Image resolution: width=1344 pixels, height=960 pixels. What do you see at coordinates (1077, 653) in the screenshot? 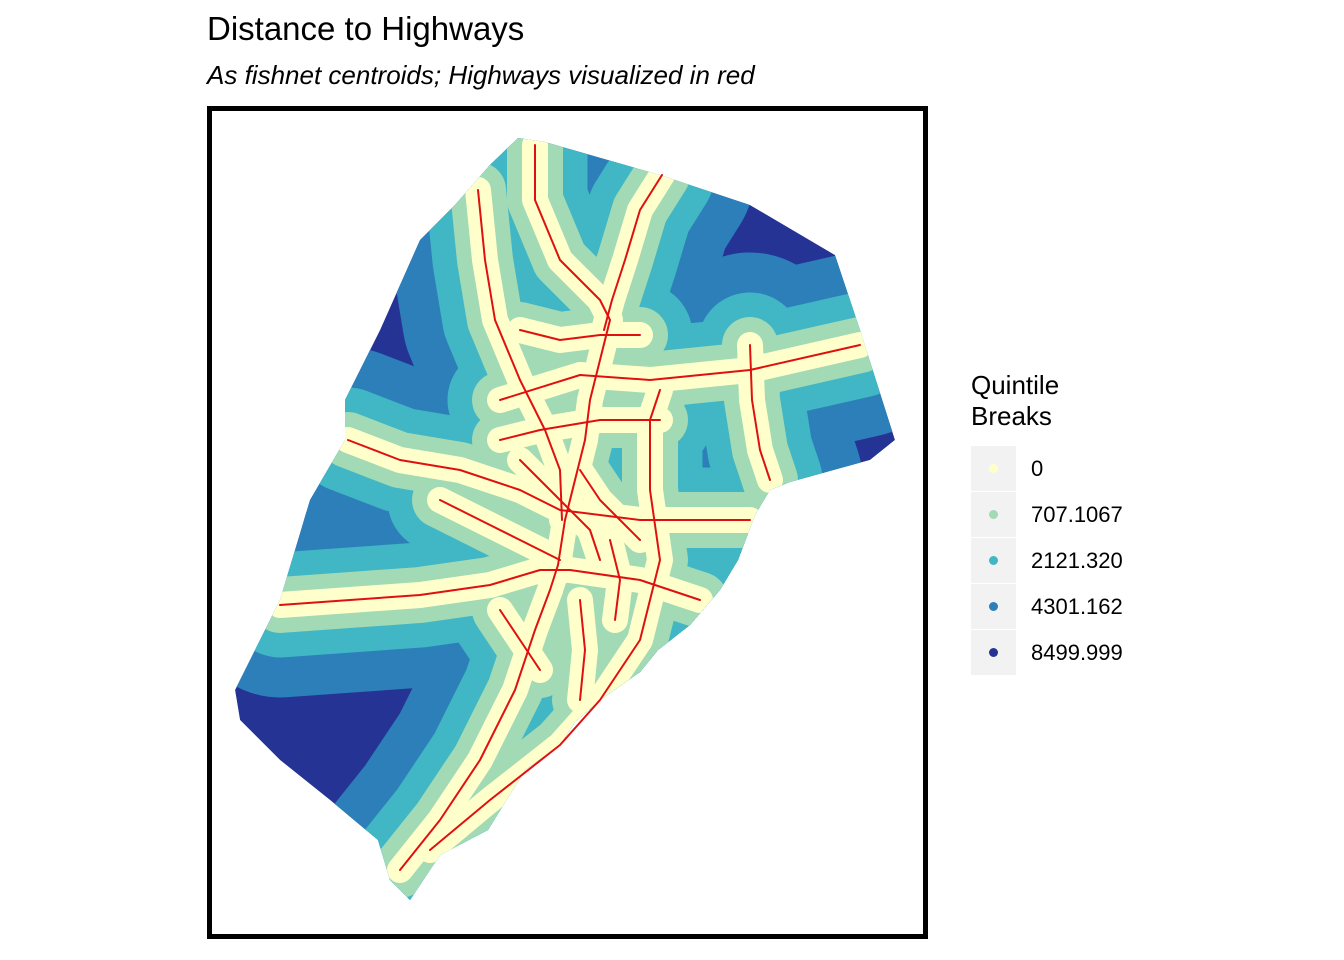
I see `legend-label: 8499.999` at bounding box center [1077, 653].